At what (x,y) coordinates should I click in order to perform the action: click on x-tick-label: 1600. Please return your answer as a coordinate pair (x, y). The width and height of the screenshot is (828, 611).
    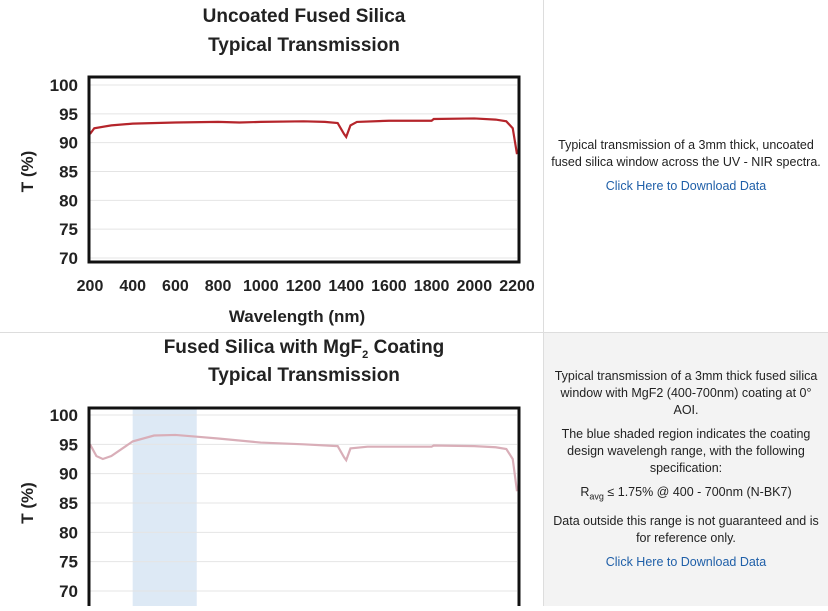
    Looking at the image, I should click on (389, 286).